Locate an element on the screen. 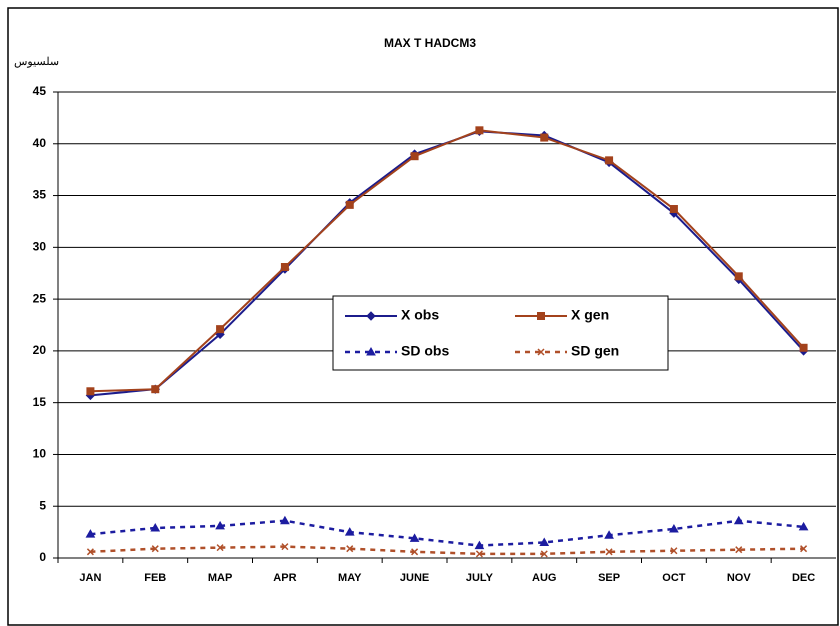 Image resolution: width=840 pixels, height=626 pixels. y-tick-label: 30 is located at coordinates (40, 247).